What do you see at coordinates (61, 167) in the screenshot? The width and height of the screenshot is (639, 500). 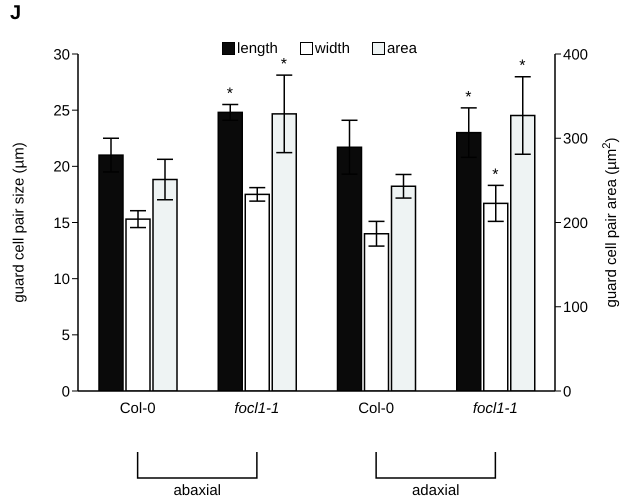 I see `y-tick-label: 20` at bounding box center [61, 167].